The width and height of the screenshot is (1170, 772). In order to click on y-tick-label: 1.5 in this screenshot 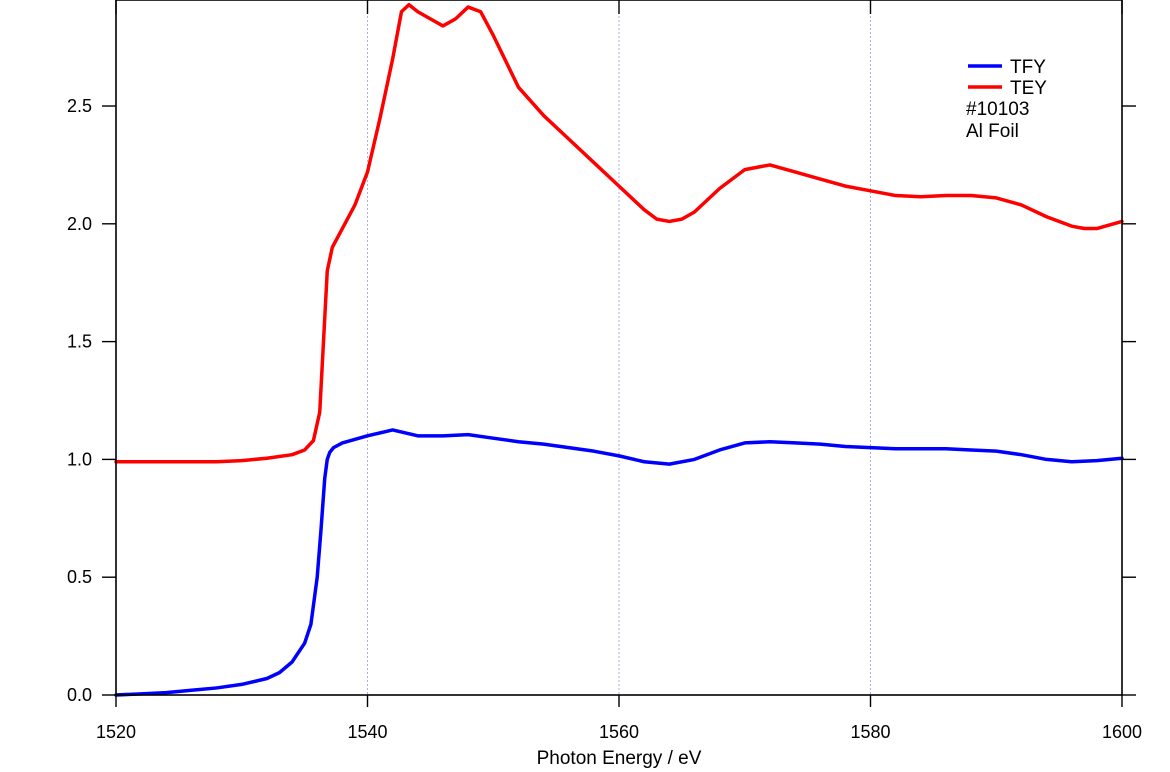, I will do `click(79, 342)`.